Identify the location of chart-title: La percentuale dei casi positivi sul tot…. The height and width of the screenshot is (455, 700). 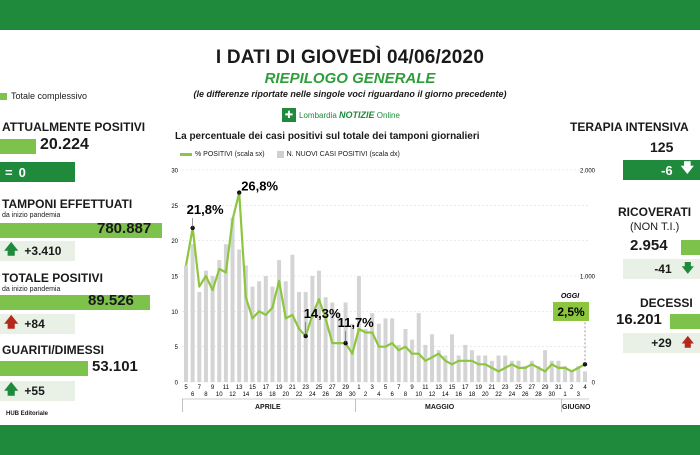
(327, 136).